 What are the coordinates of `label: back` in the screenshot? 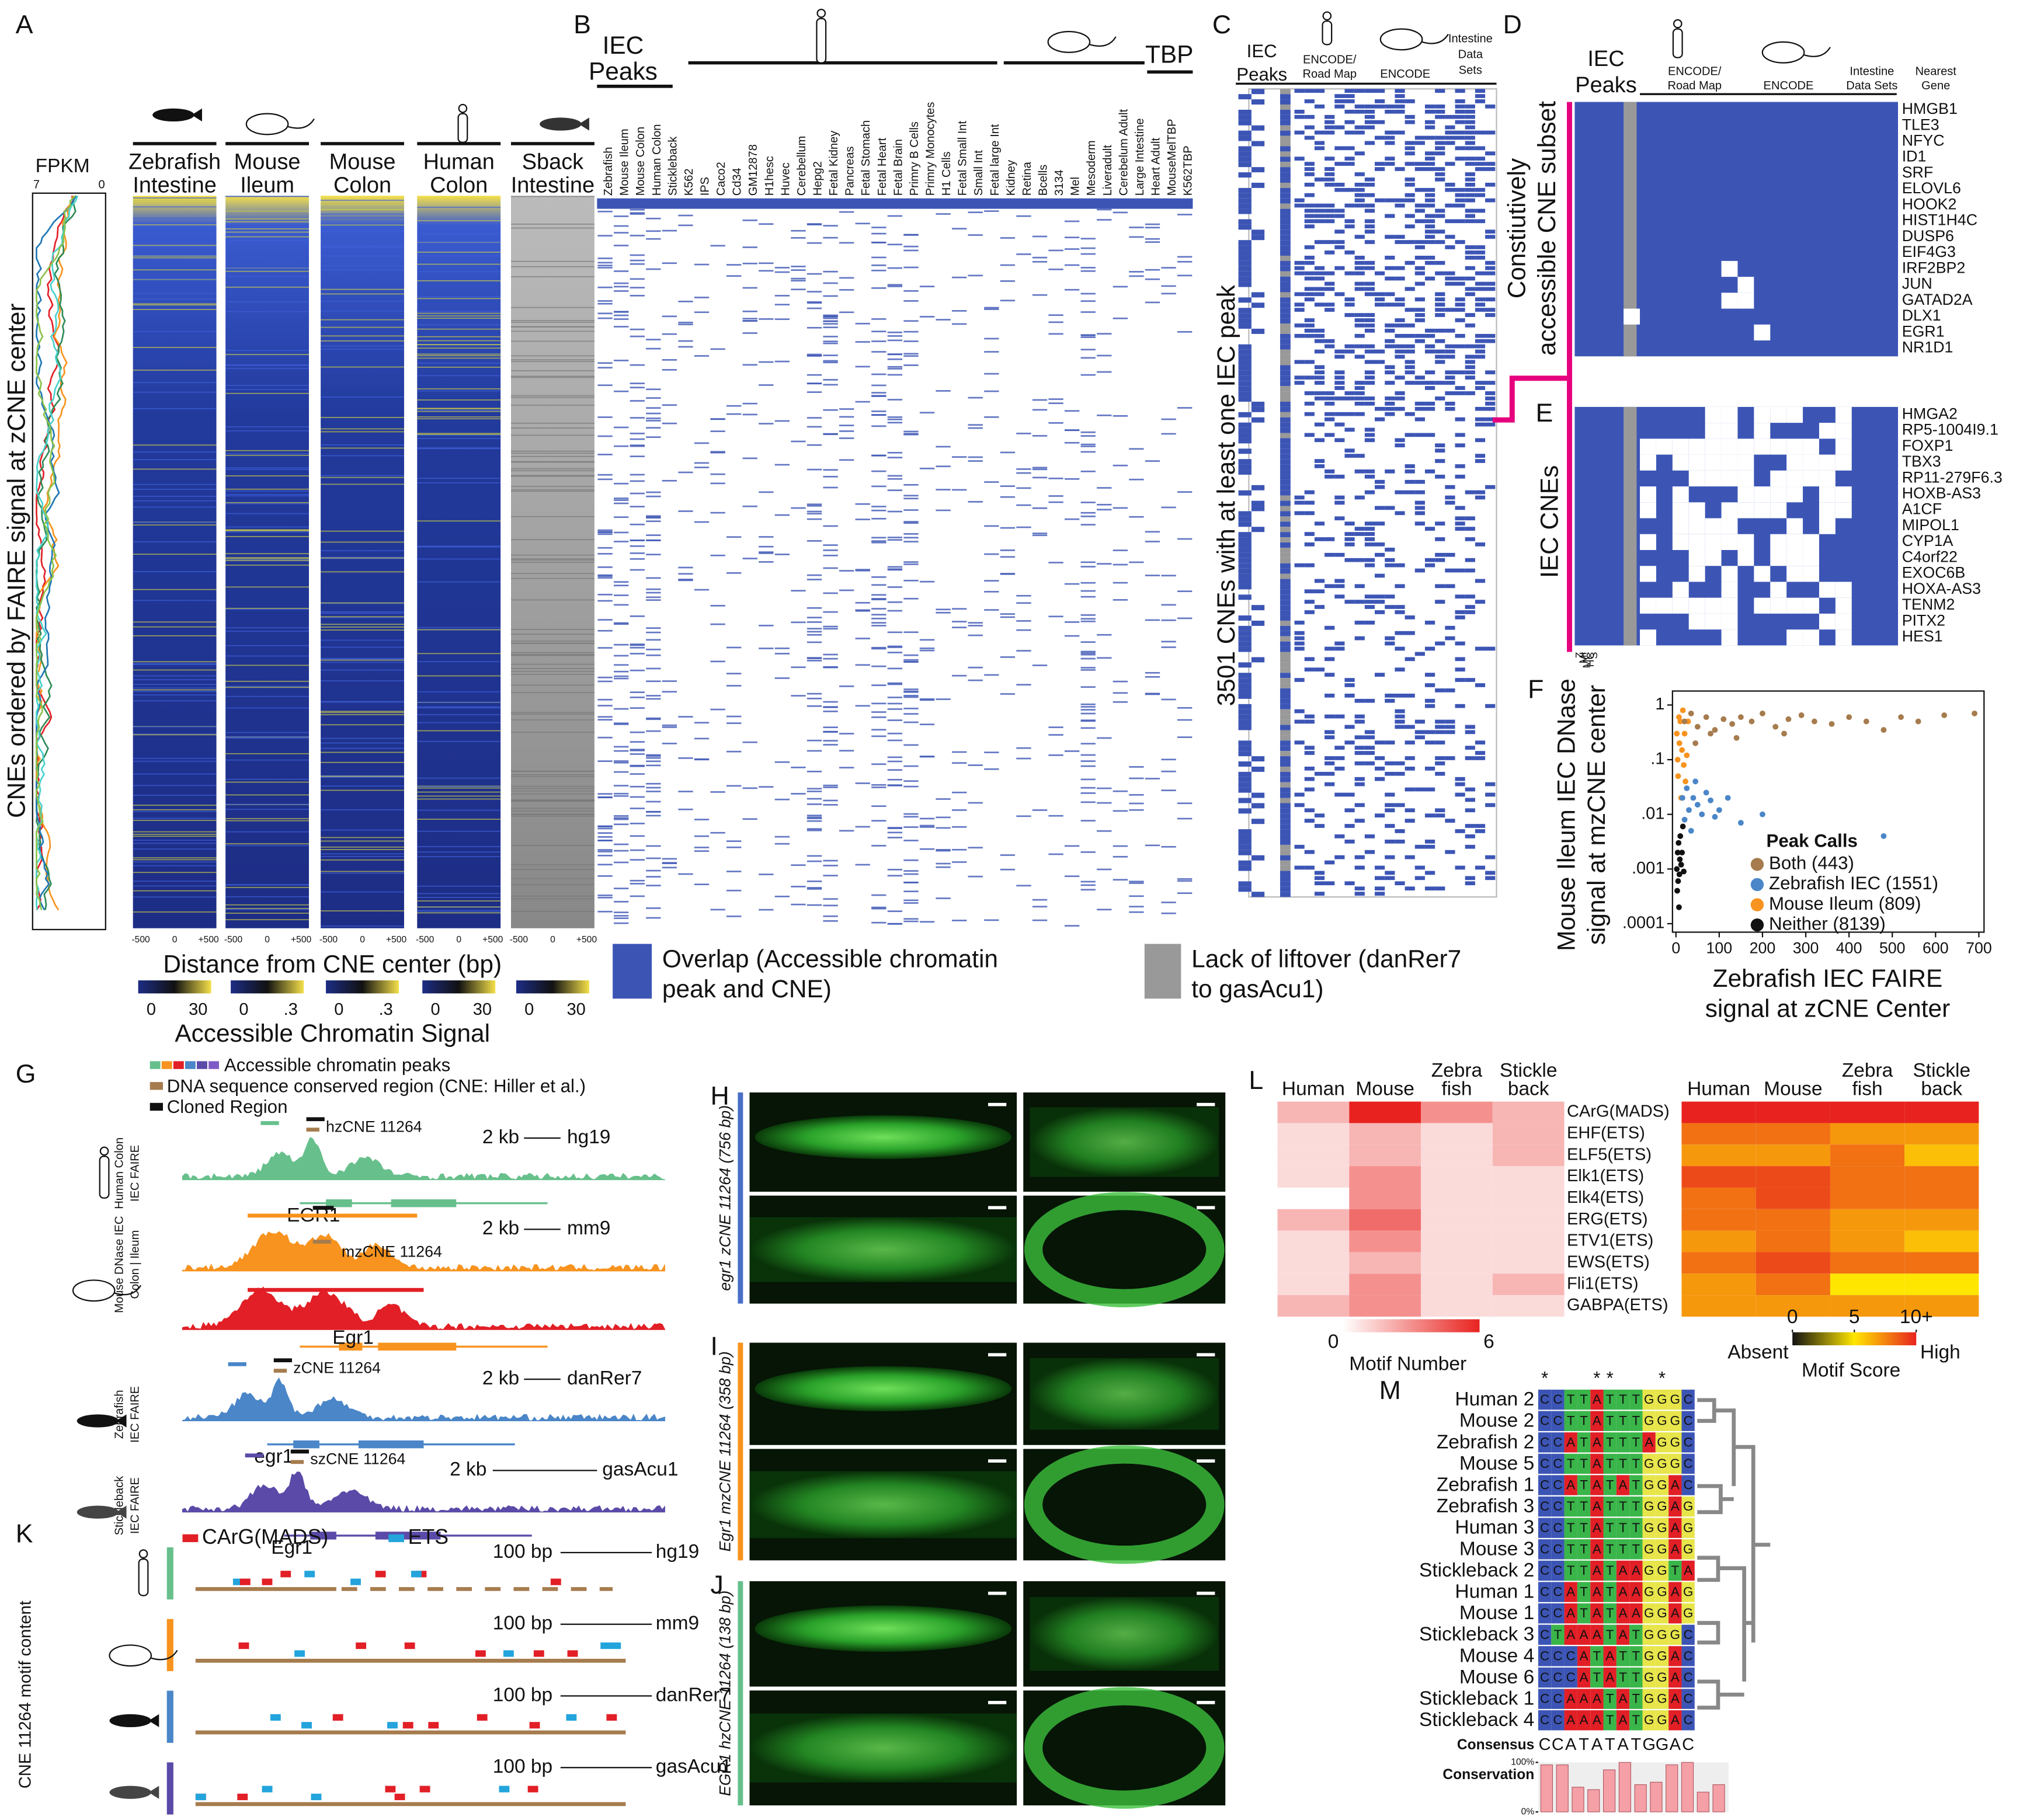 It's located at (1941, 1088).